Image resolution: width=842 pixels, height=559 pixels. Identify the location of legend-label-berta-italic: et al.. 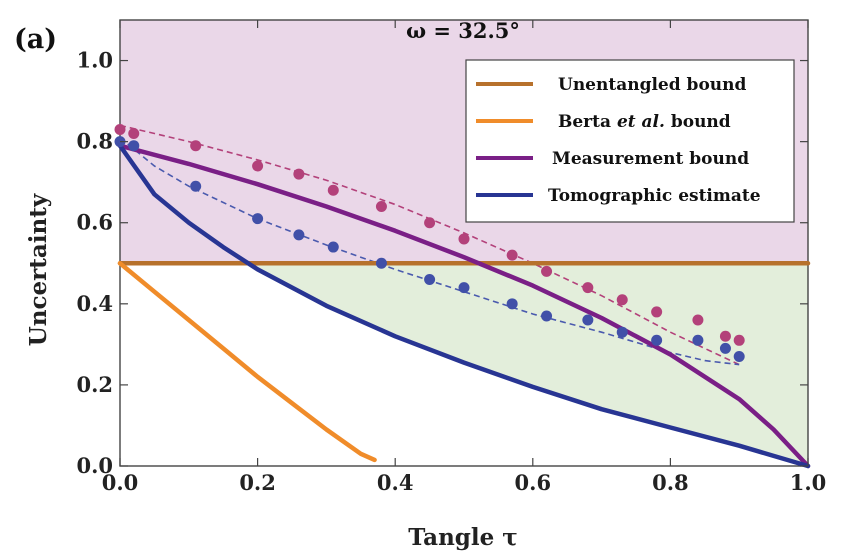
(641, 122).